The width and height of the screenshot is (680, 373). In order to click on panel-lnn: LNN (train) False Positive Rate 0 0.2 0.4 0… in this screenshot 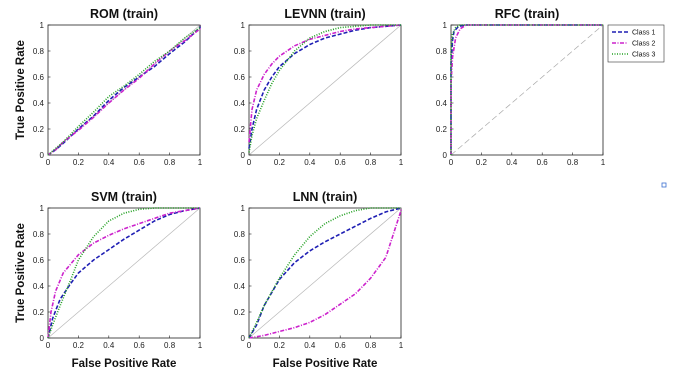, I will do `click(319, 280)`.